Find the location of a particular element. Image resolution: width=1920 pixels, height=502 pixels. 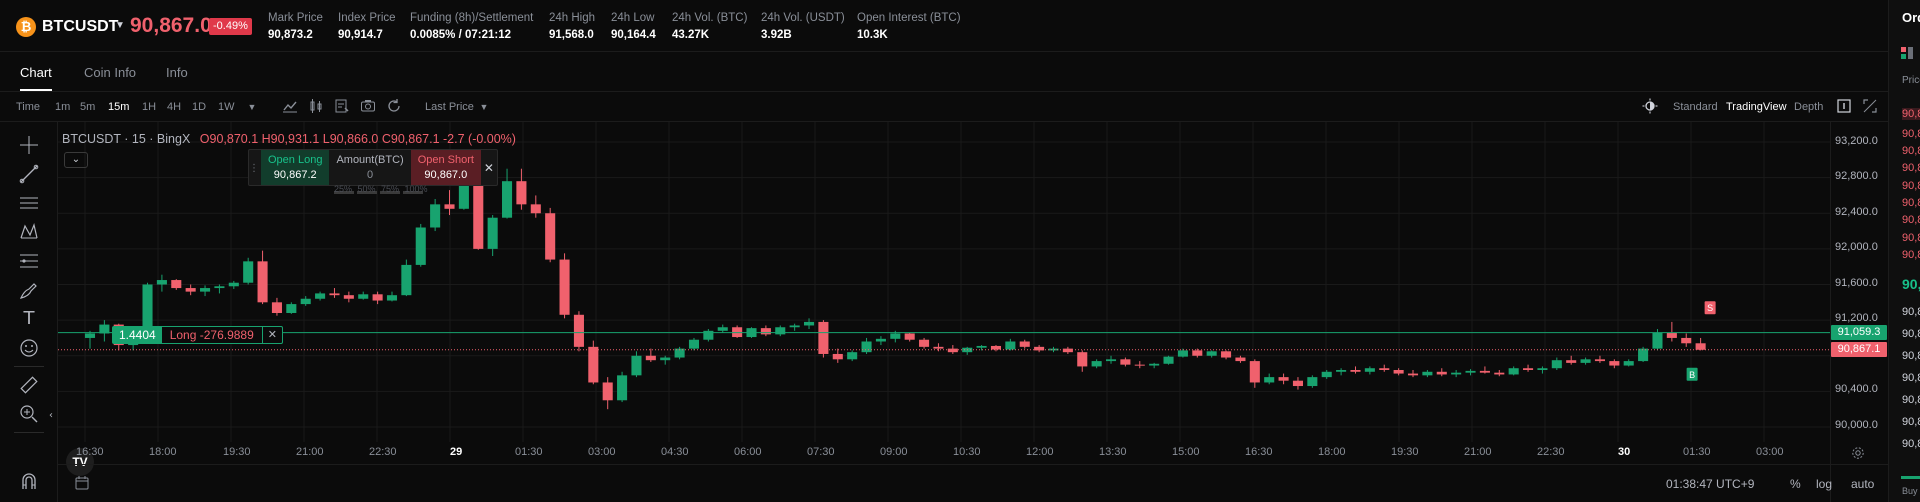

amount-percents: 25% 50% 75% 100% is located at coordinates (381, 189).